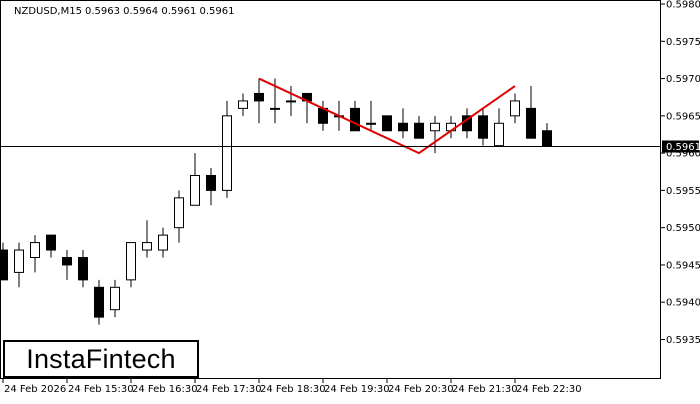 Image resolution: width=700 pixels, height=404 pixels. I want to click on current-price-tag-label: 0.5961, so click(683, 147).